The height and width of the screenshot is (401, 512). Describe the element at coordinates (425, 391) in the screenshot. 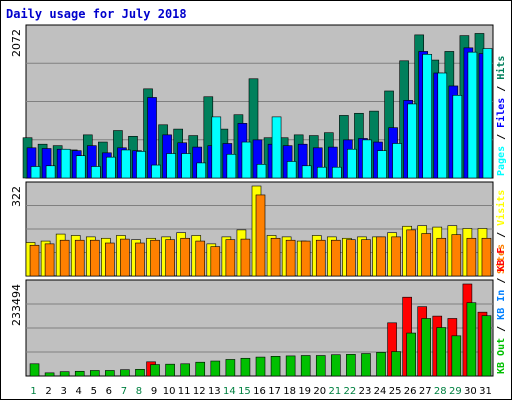

I see `x-tick-label: 27` at that location.